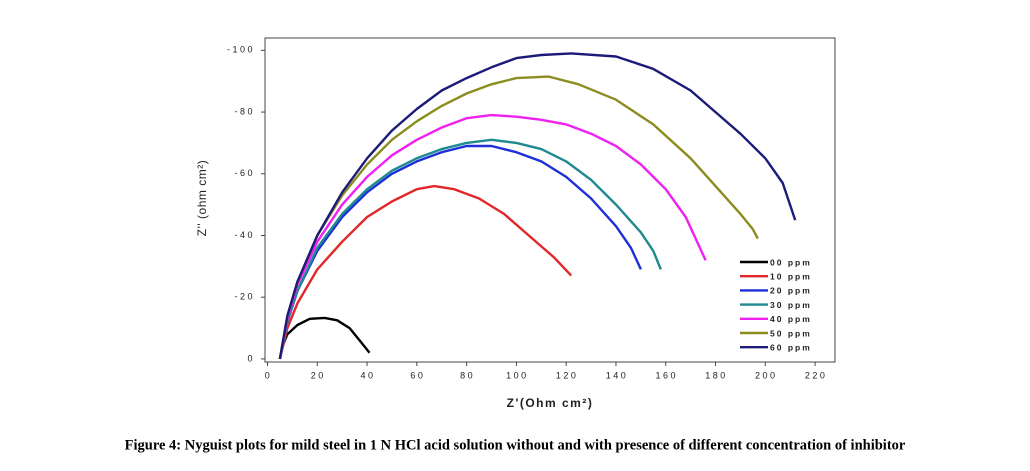 This screenshot has height=471, width=1030. What do you see at coordinates (241, 50) in the screenshot?
I see `y-tick-label: -100` at bounding box center [241, 50].